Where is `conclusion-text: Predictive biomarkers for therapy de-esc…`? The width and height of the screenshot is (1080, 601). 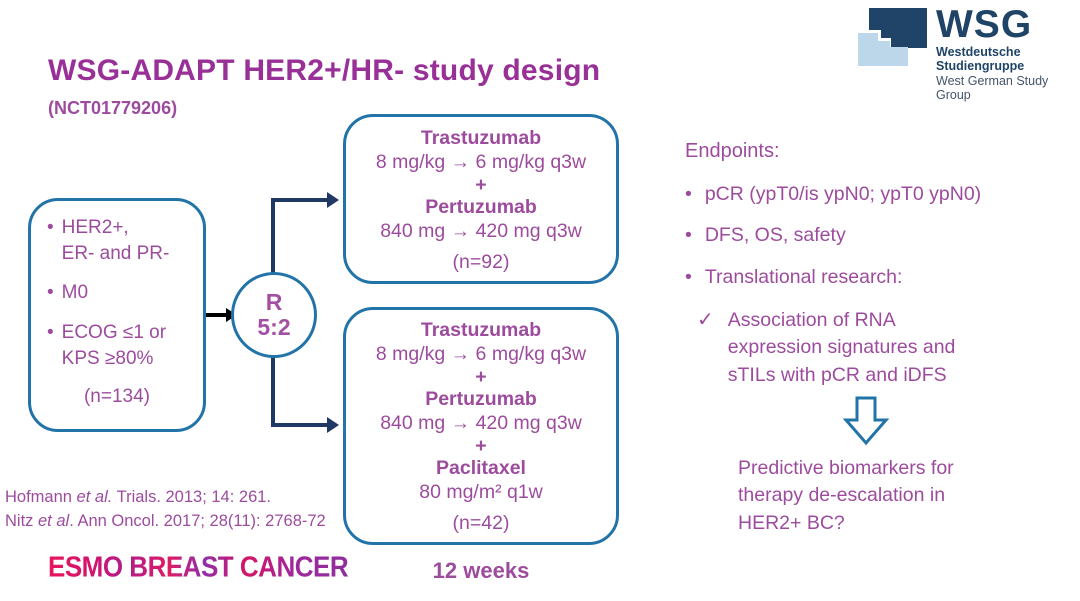 conclusion-text: Predictive biomarkers for therapy de-esc… is located at coordinates (846, 495).